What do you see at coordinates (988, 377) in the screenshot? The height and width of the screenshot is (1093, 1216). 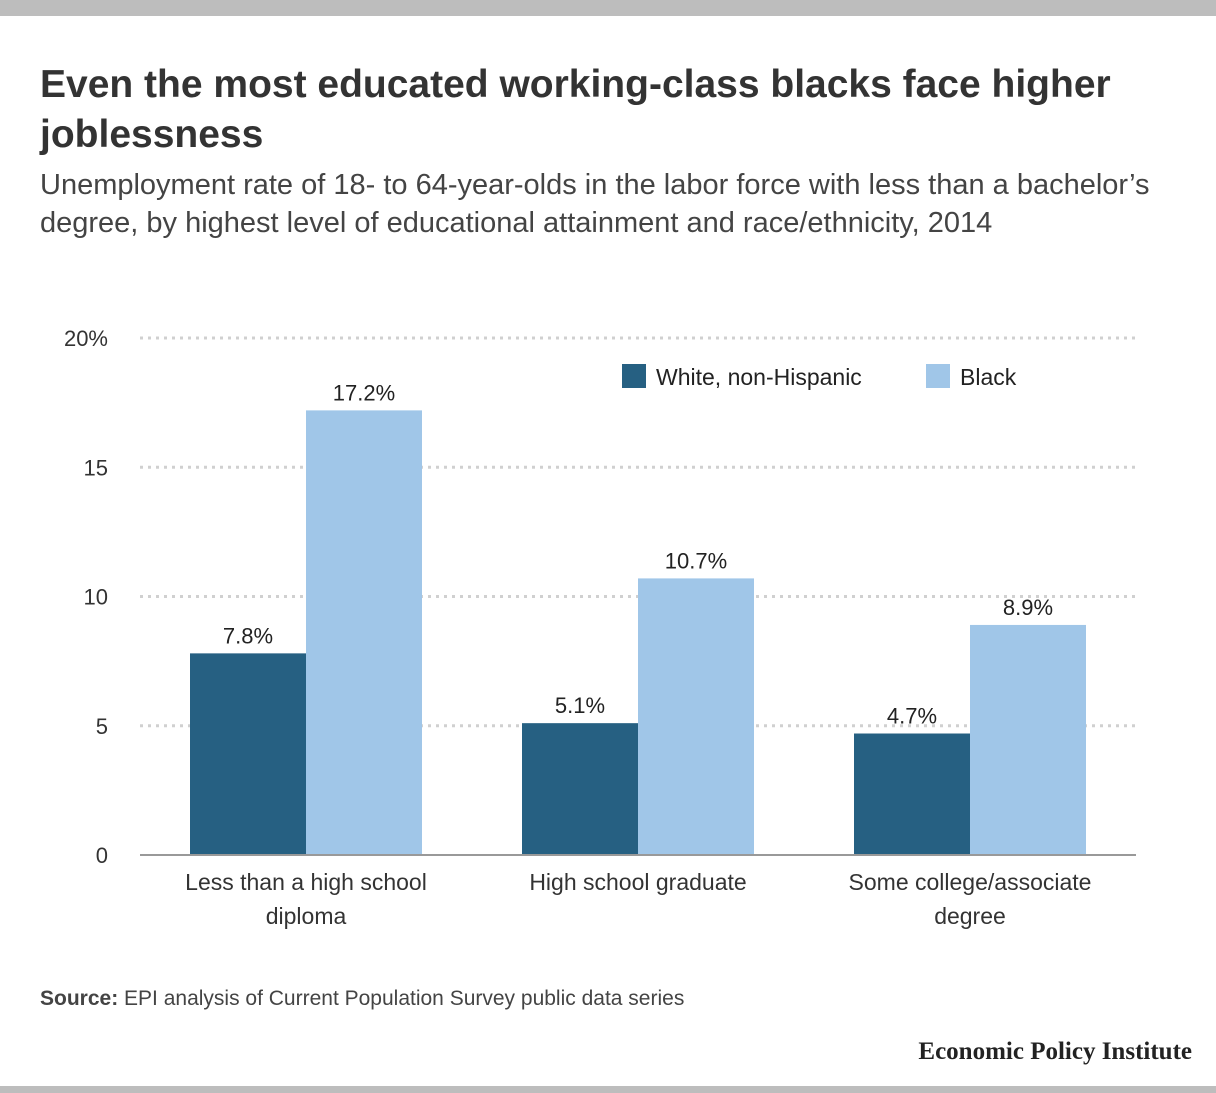 I see `legend-label: Black` at bounding box center [988, 377].